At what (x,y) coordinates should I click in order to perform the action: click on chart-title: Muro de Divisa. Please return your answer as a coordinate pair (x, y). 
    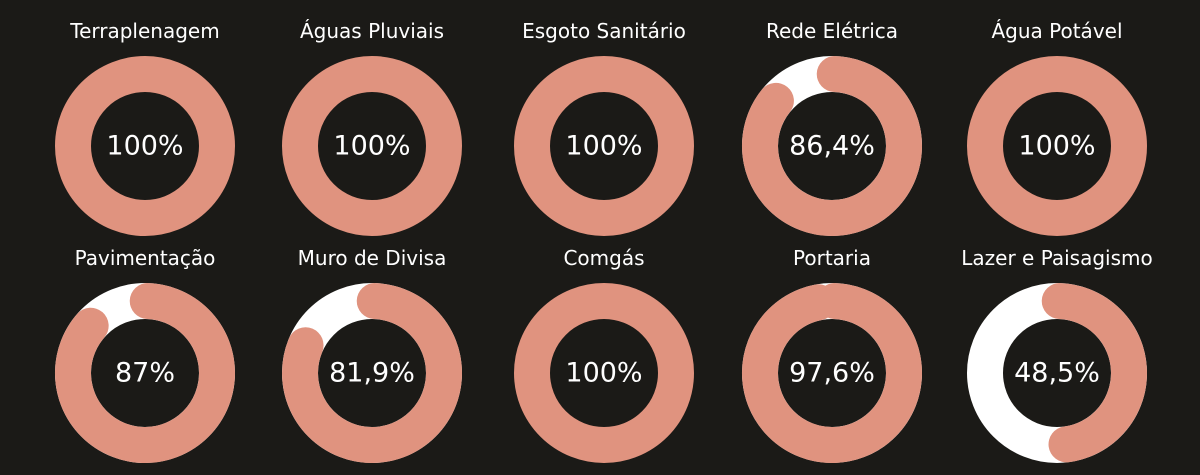
    Looking at the image, I should click on (372, 258).